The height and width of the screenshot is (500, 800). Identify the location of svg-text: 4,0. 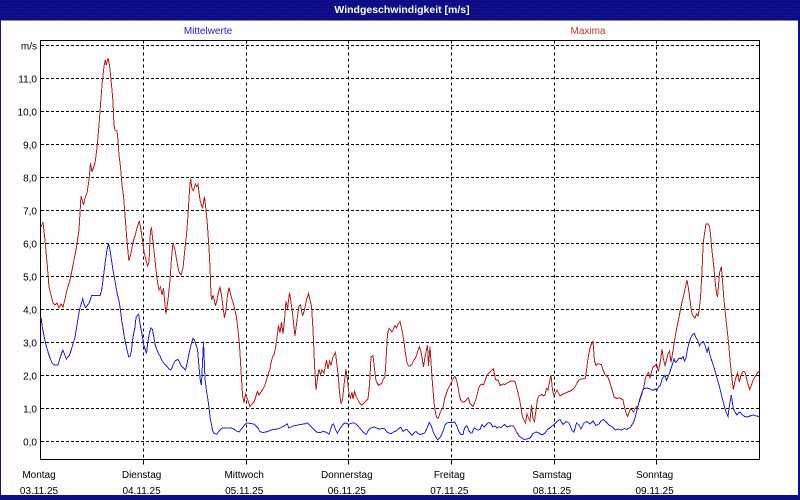
(30, 311).